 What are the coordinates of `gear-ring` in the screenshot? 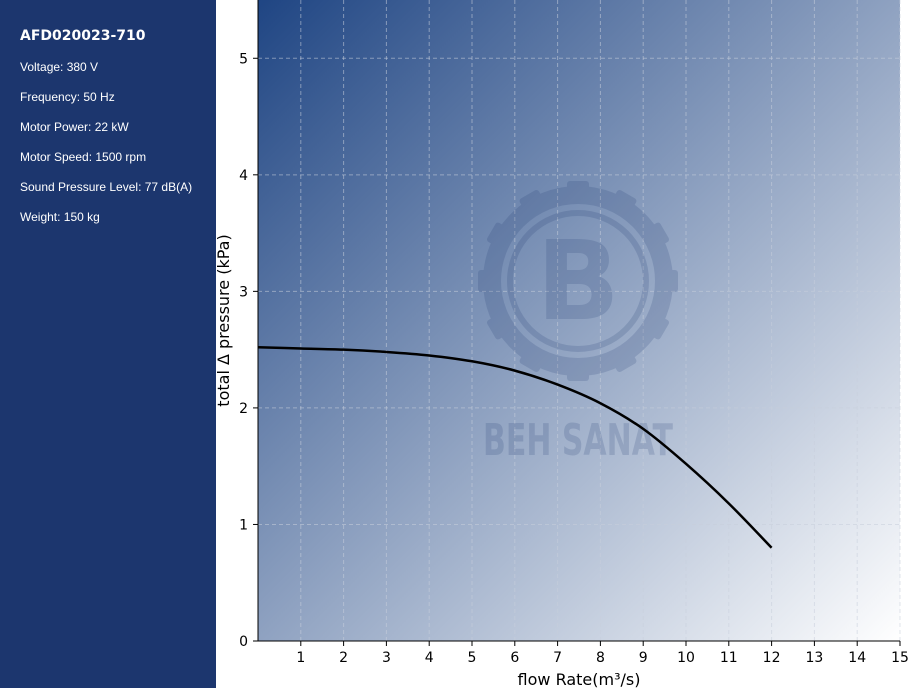 It's located at (578, 281).